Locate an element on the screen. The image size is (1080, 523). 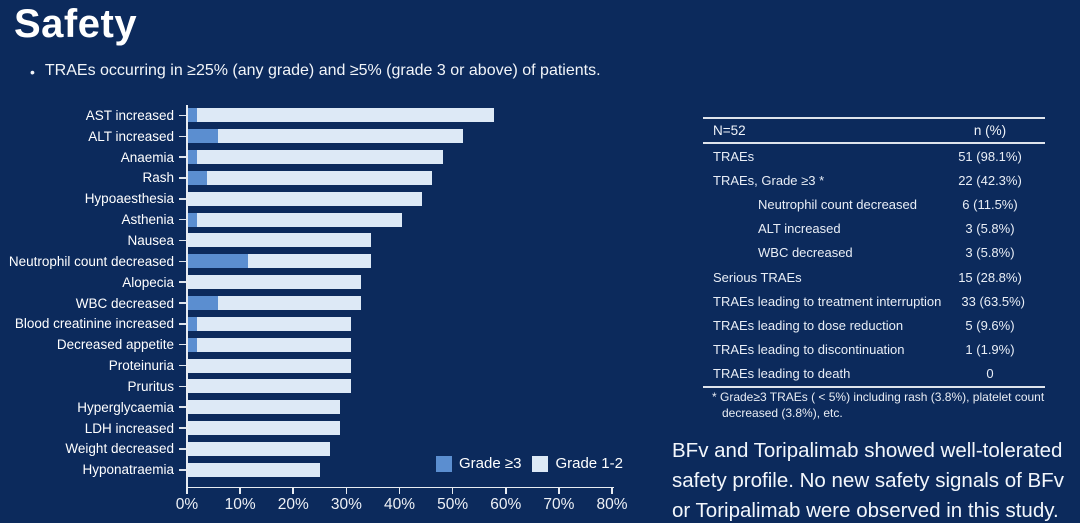
table-row-value: 3 (5.8%) is located at coordinates (990, 253).